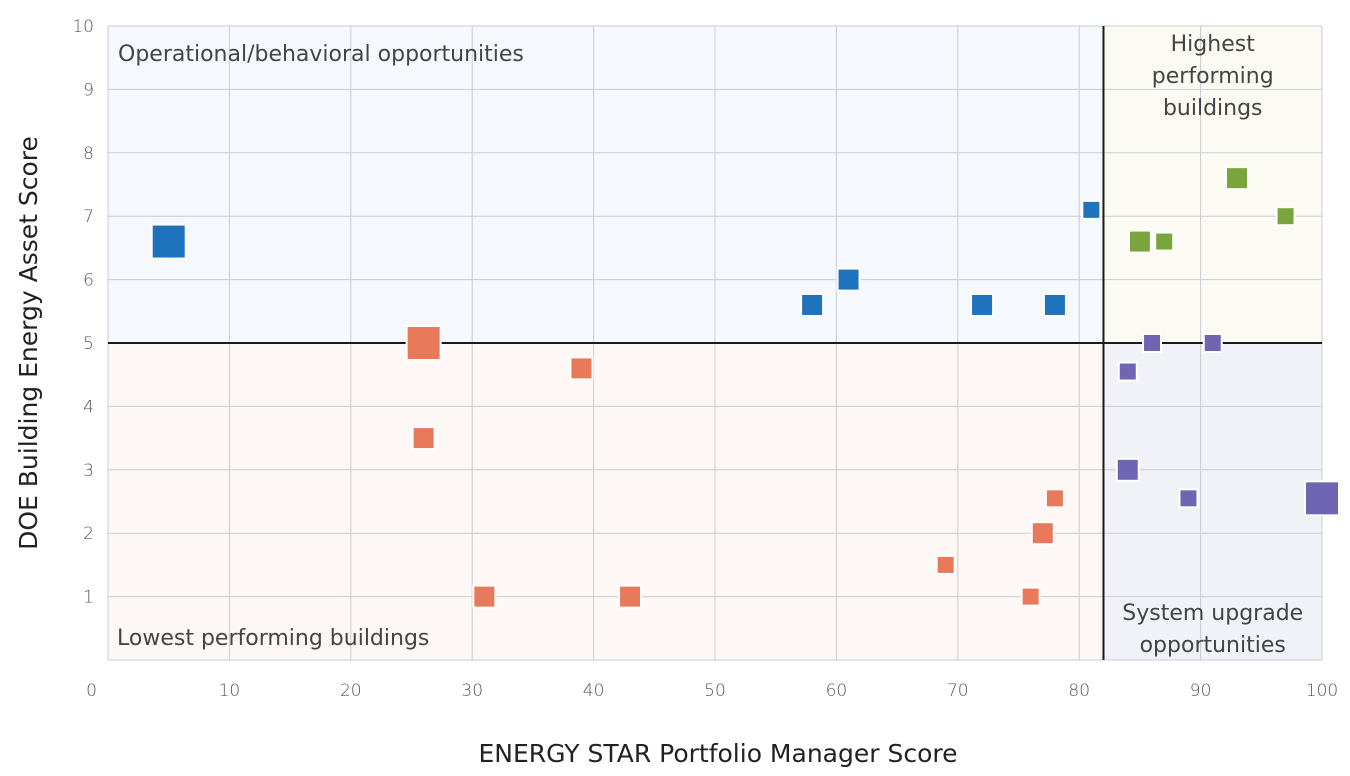 This screenshot has width=1350, height=776. Describe the element at coordinates (1201, 691) in the screenshot. I see `x-tick-label: 90` at that location.